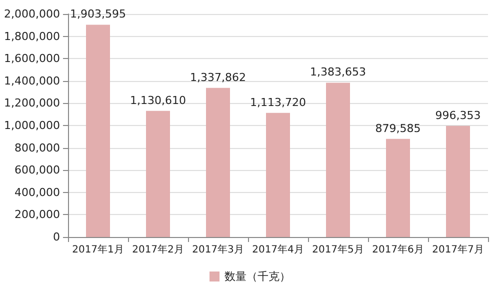 This screenshot has width=500, height=305. What do you see at coordinates (98, 14) in the screenshot?
I see `data-label: 1,903,595` at bounding box center [98, 14].